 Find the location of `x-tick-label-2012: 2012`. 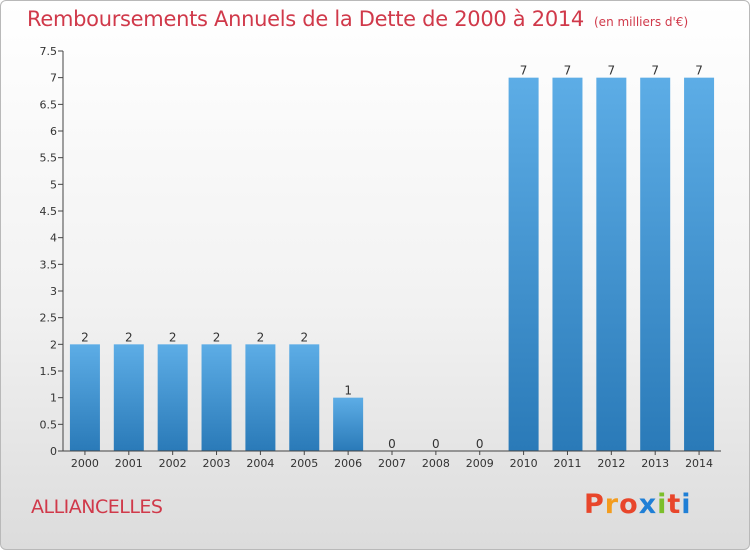

x-tick-label-2012: 2012 is located at coordinates (611, 463).